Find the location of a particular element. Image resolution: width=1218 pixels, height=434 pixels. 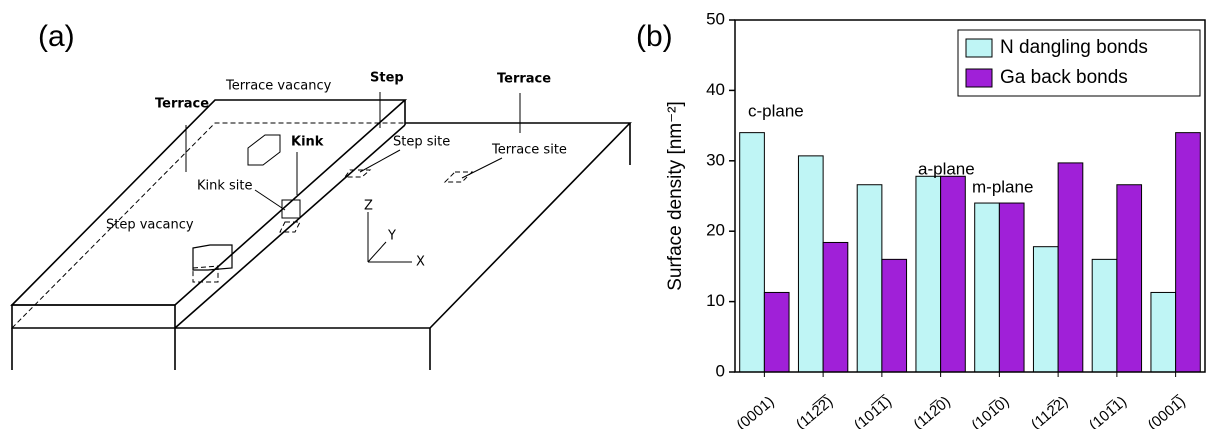

step-site is located at coordinates (358, 173).